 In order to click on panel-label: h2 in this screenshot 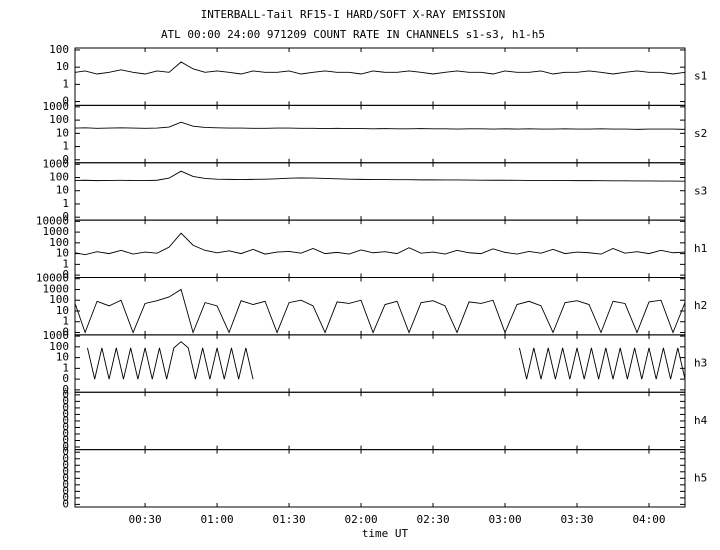, I will do `click(700, 305)`.